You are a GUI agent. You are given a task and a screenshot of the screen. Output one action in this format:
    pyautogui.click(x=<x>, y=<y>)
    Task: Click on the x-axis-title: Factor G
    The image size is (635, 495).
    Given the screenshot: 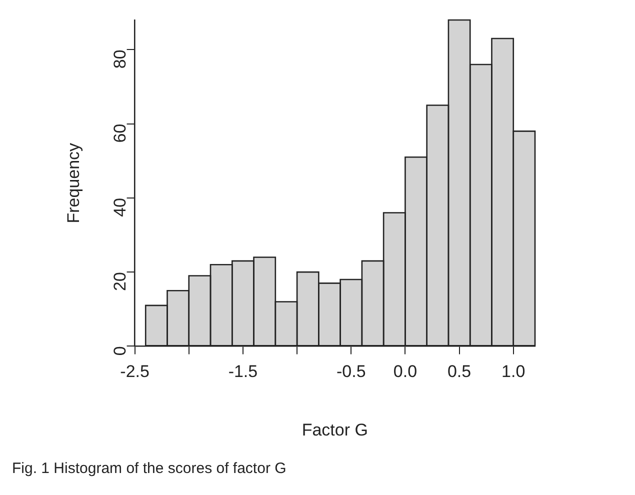 What is the action you would take?
    pyautogui.click(x=335, y=430)
    